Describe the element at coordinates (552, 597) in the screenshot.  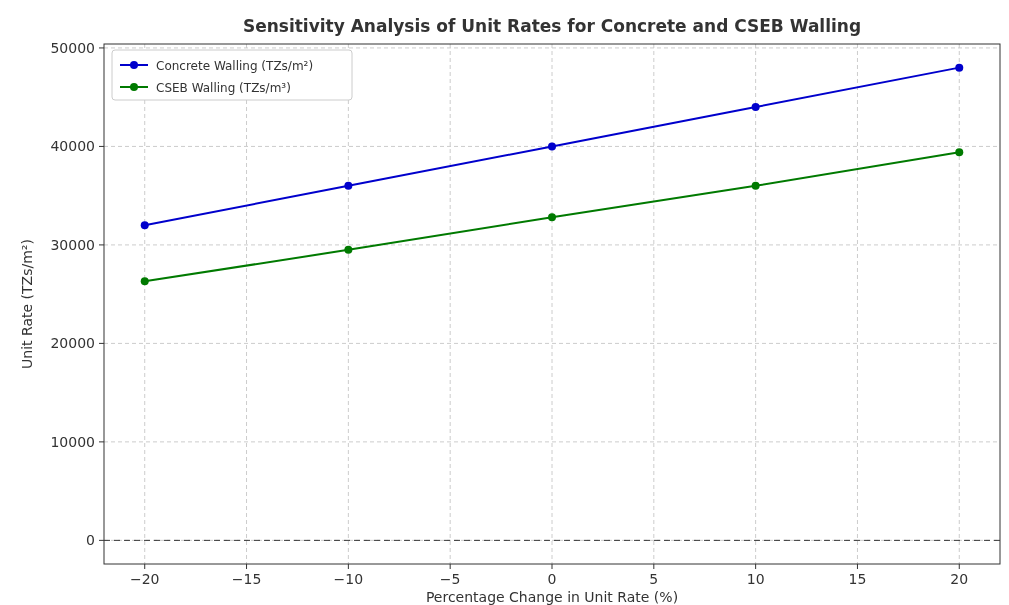
I see `x-axis-title: Percentage Change in Unit Rate (%)` at that location.